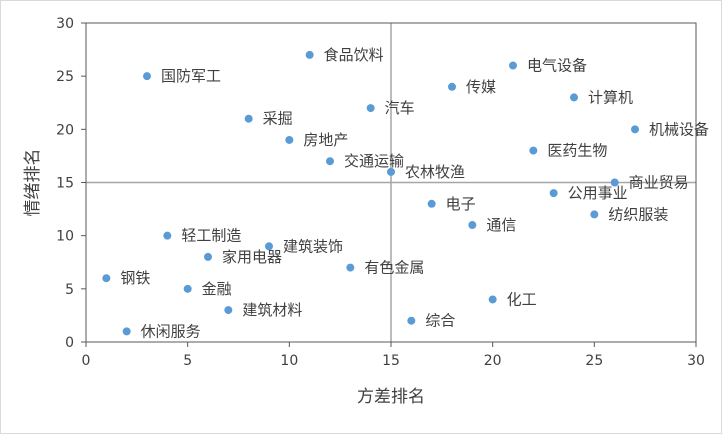  What do you see at coordinates (522, 299) in the screenshot?
I see `data-label: 化工` at bounding box center [522, 299].